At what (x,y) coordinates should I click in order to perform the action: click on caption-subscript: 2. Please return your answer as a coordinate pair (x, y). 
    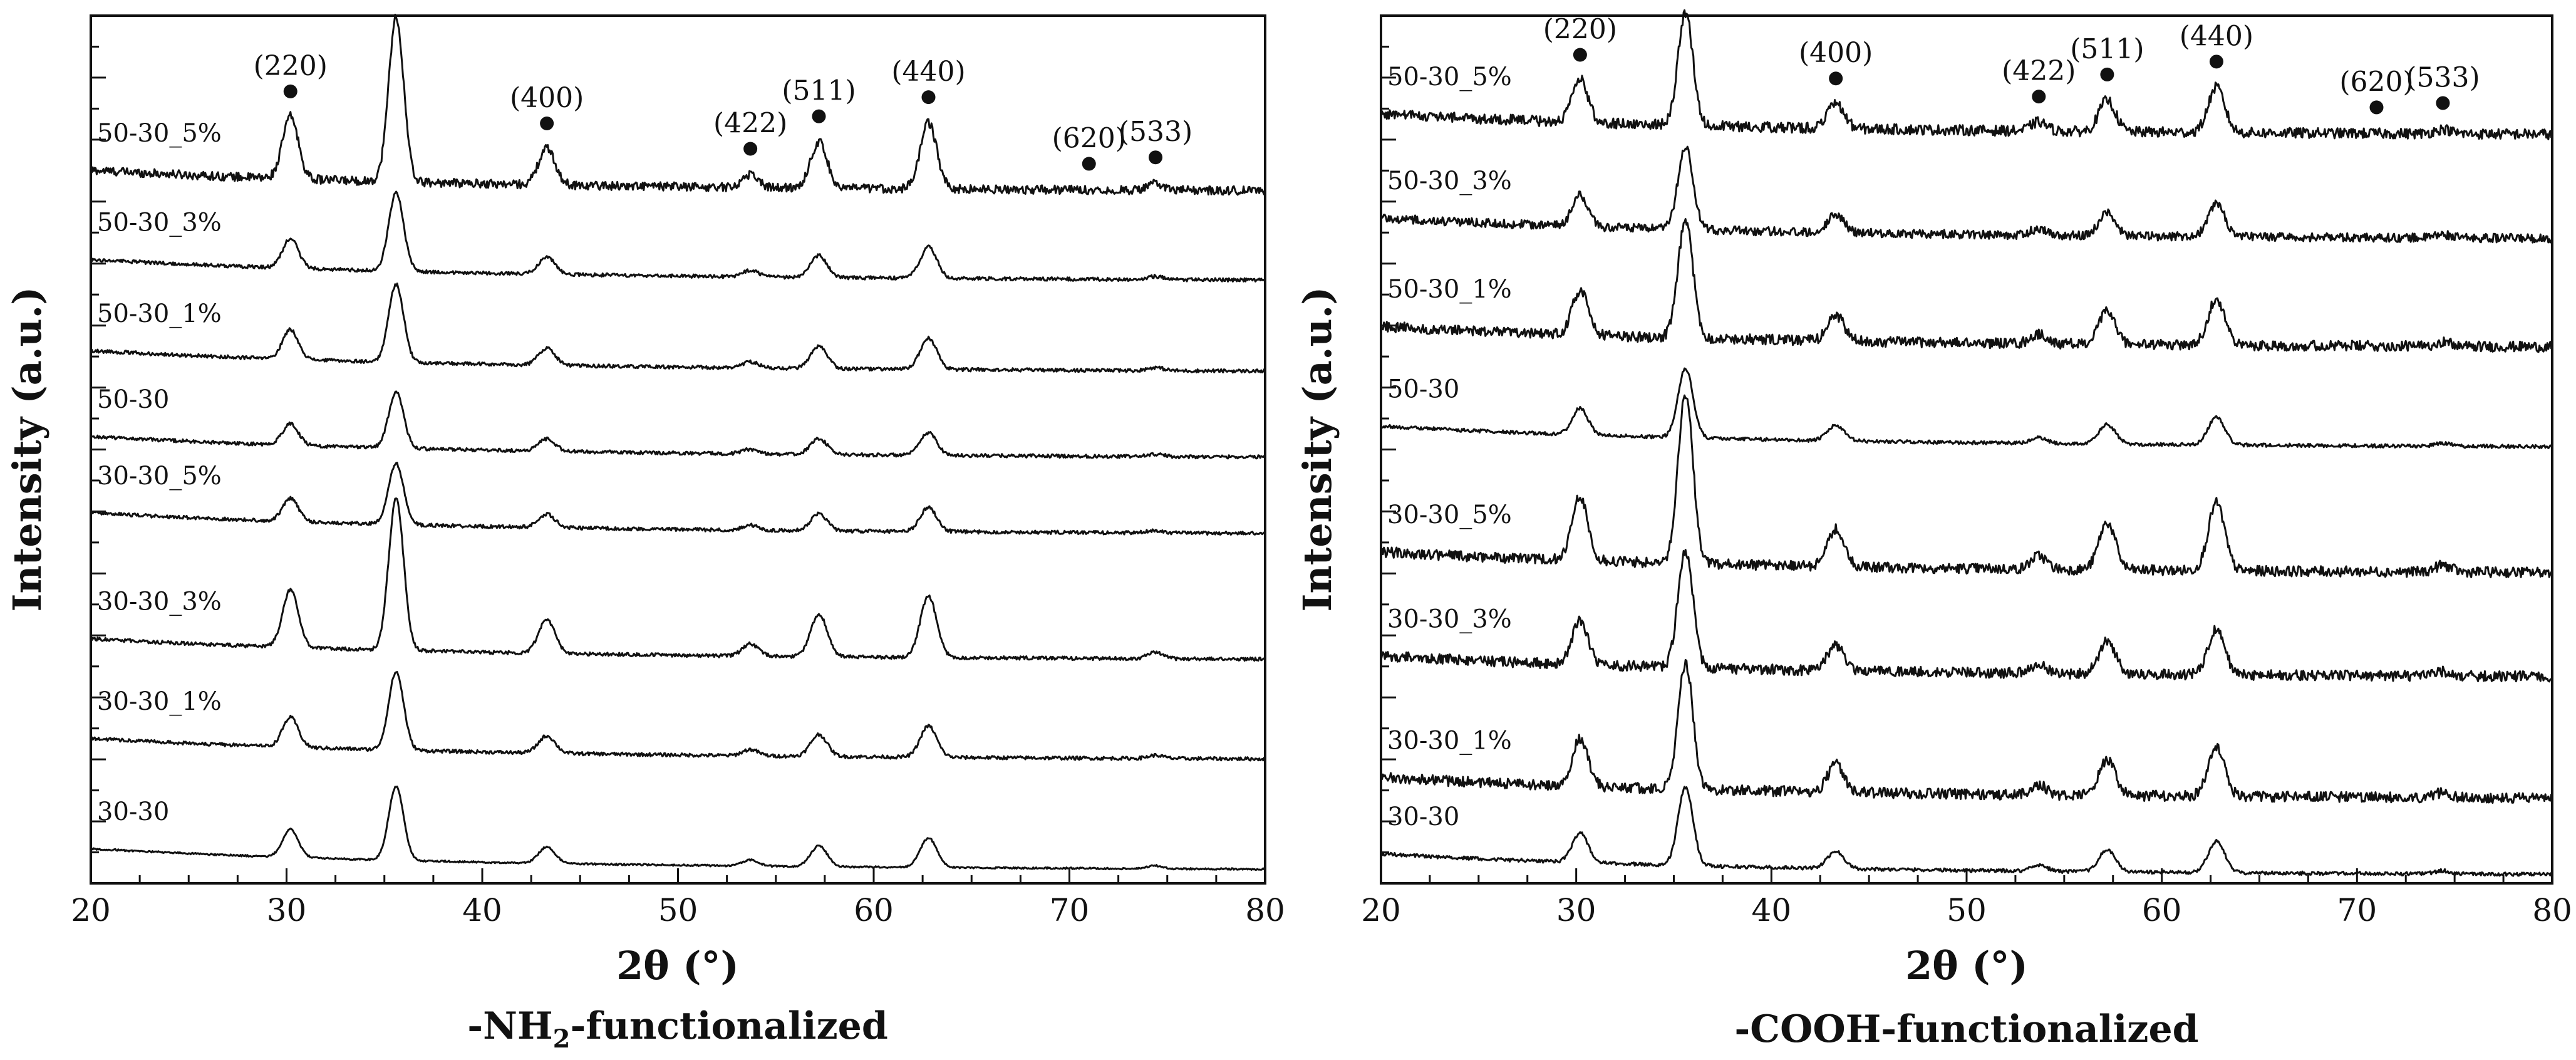
    Looking at the image, I should click on (562, 1039).